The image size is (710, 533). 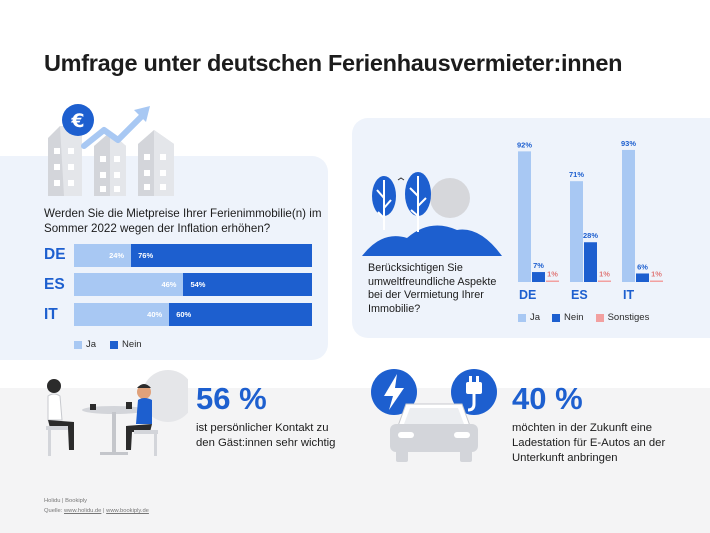 What do you see at coordinates (590, 235) in the screenshot?
I see `data-label-nein-es: 28%` at bounding box center [590, 235].